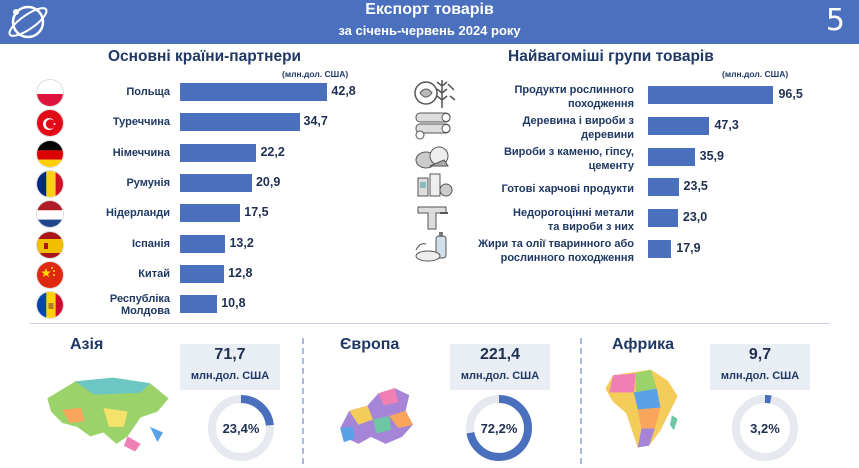 The height and width of the screenshot is (468, 859). I want to click on groups-chart-unit: (млн.дол. США), so click(755, 74).